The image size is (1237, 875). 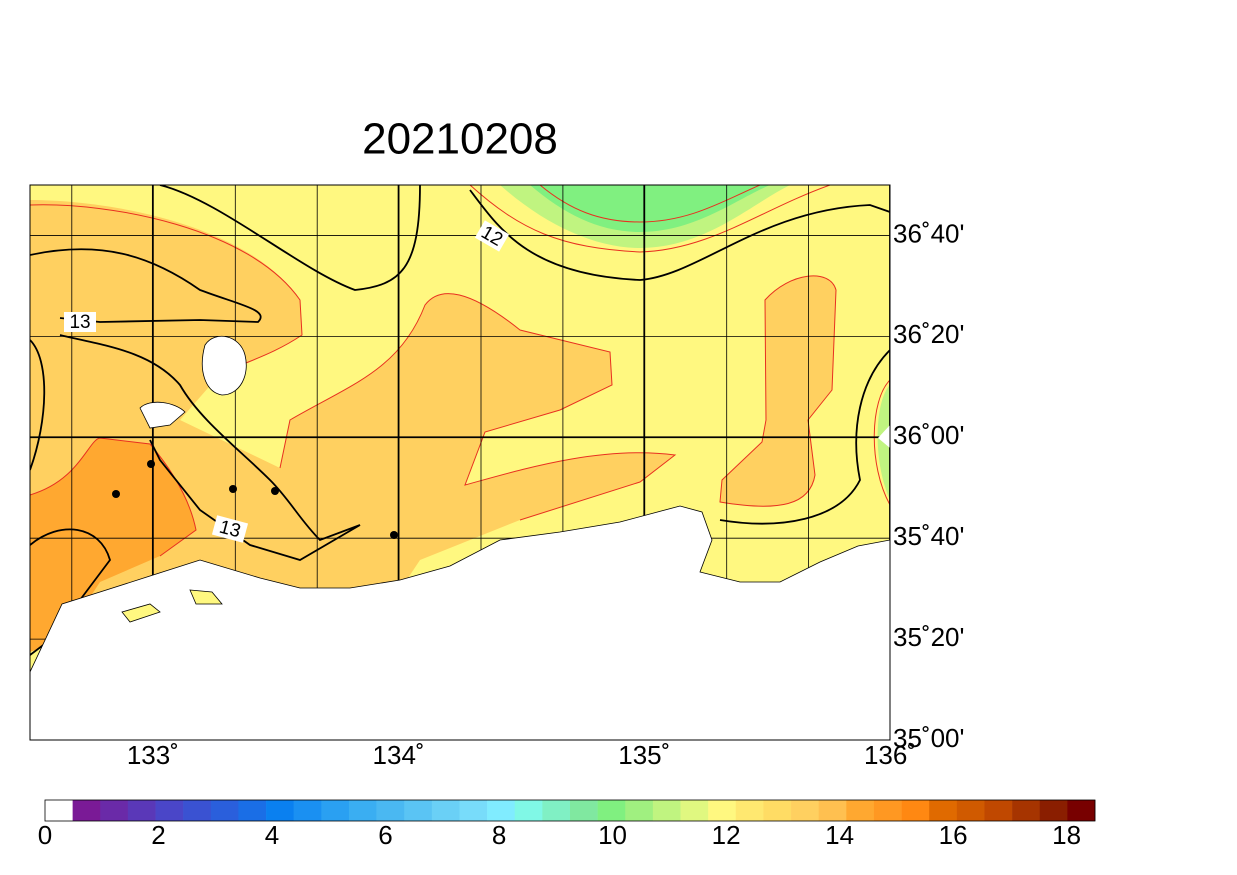 I want to click on x-tick-label: 133˚, so click(x=153, y=755).